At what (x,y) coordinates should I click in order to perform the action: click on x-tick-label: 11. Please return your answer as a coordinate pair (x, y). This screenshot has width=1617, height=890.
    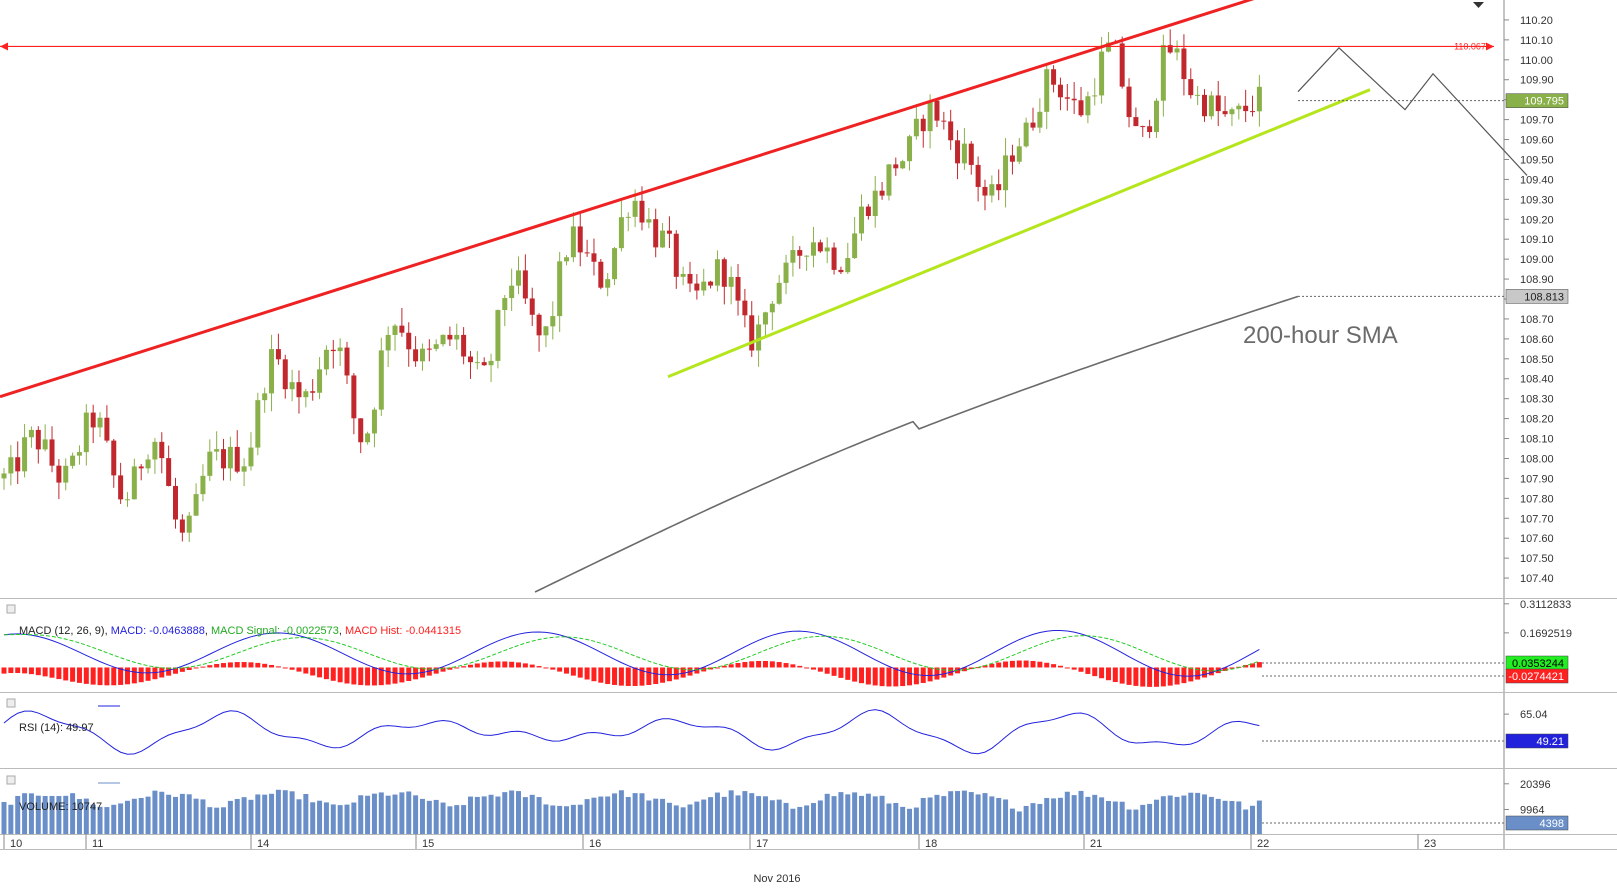
    Looking at the image, I should click on (97, 844).